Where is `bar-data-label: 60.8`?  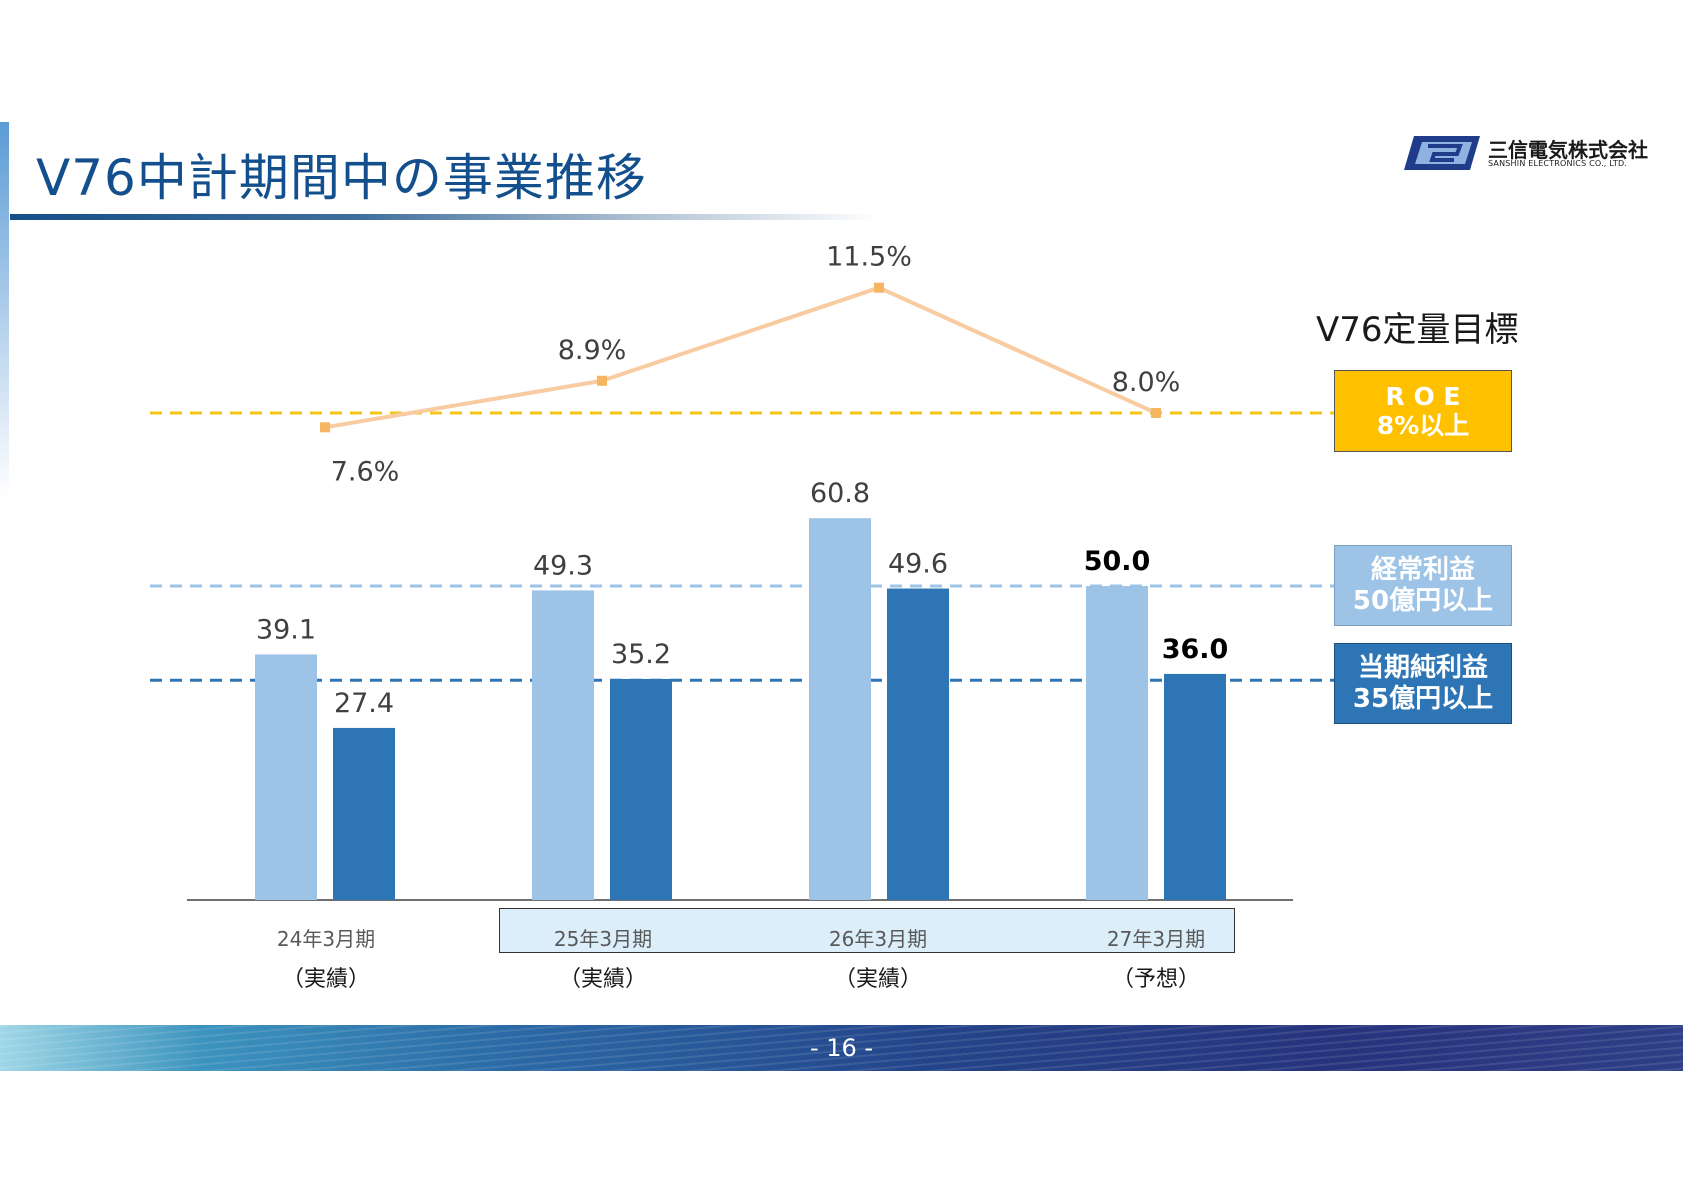 bar-data-label: 60.8 is located at coordinates (840, 493).